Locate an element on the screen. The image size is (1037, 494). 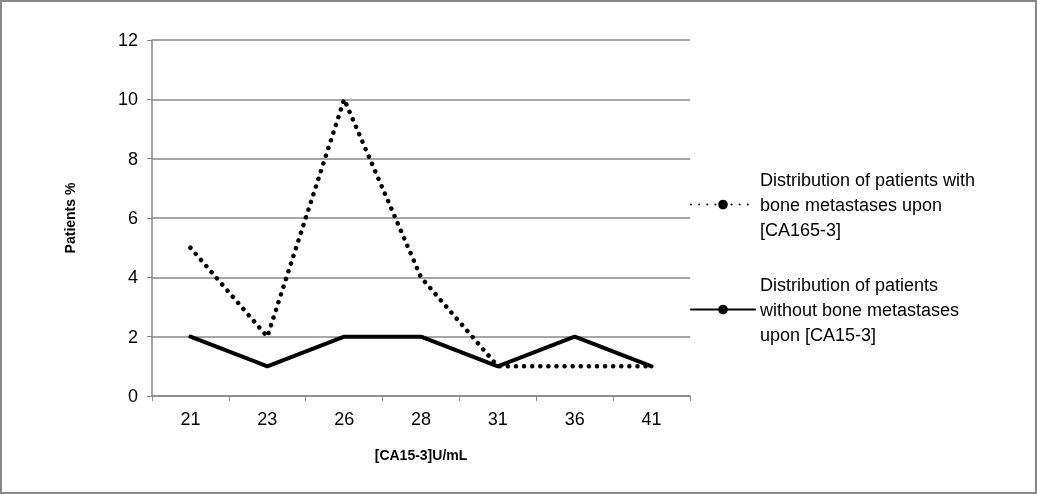
x-tick-label: 21 is located at coordinates (190, 419).